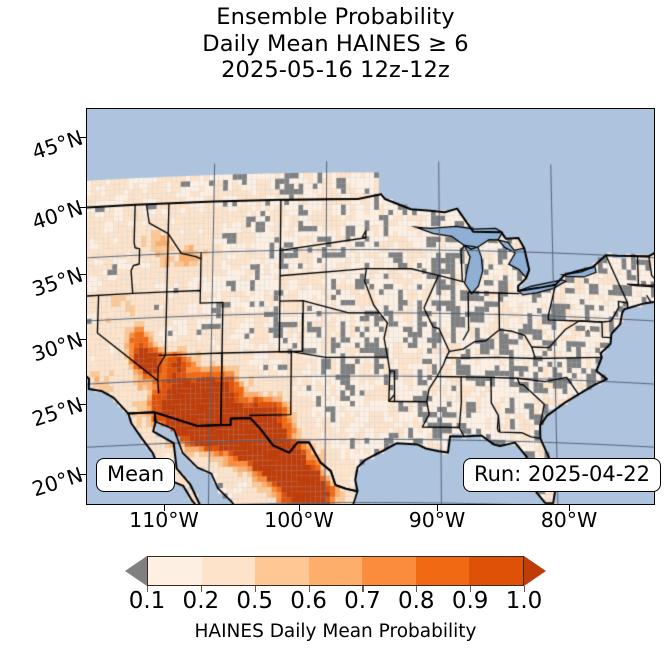  Describe the element at coordinates (201, 601) in the screenshot. I see `colorbar-tick-0.2: 0.2` at that location.